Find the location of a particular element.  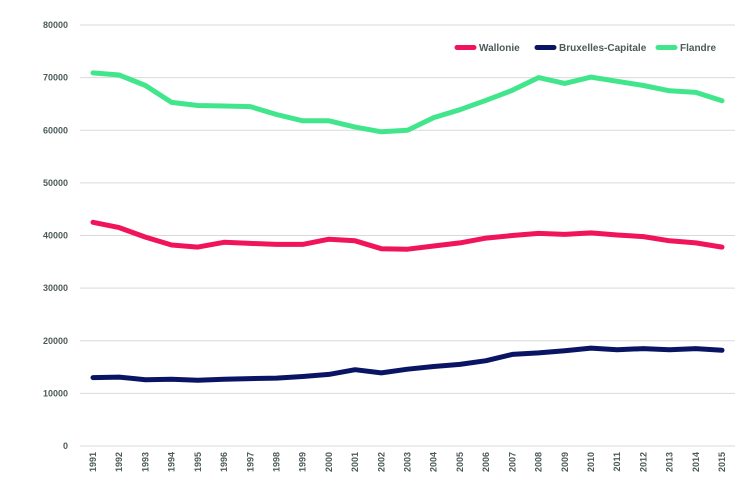

x-tick-label: 2004 is located at coordinates (434, 462).